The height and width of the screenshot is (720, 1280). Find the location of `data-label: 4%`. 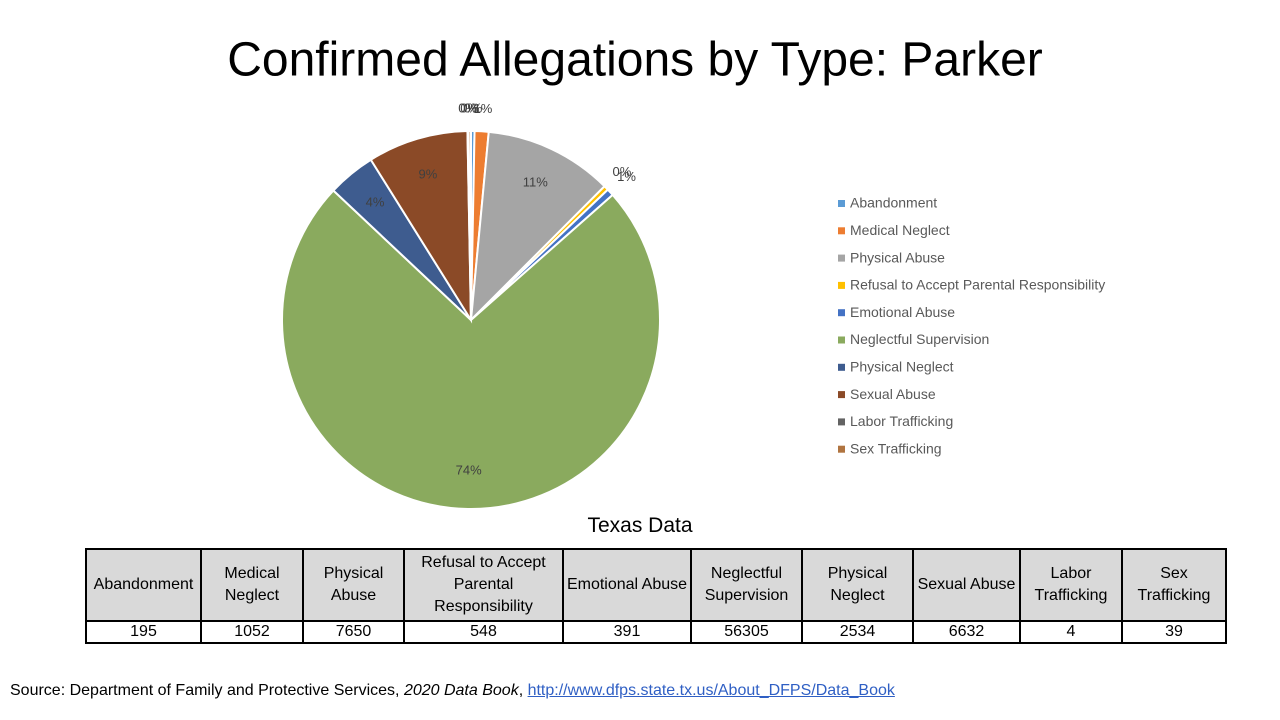

data-label: 4% is located at coordinates (375, 202).